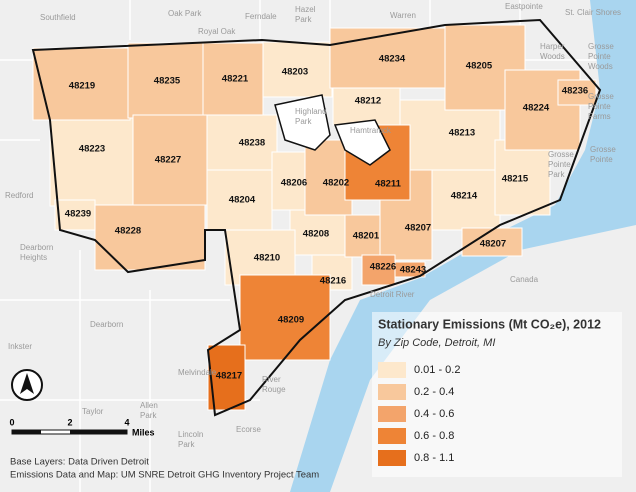  What do you see at coordinates (524, 279) in the screenshot?
I see `place-label: Canada` at bounding box center [524, 279].